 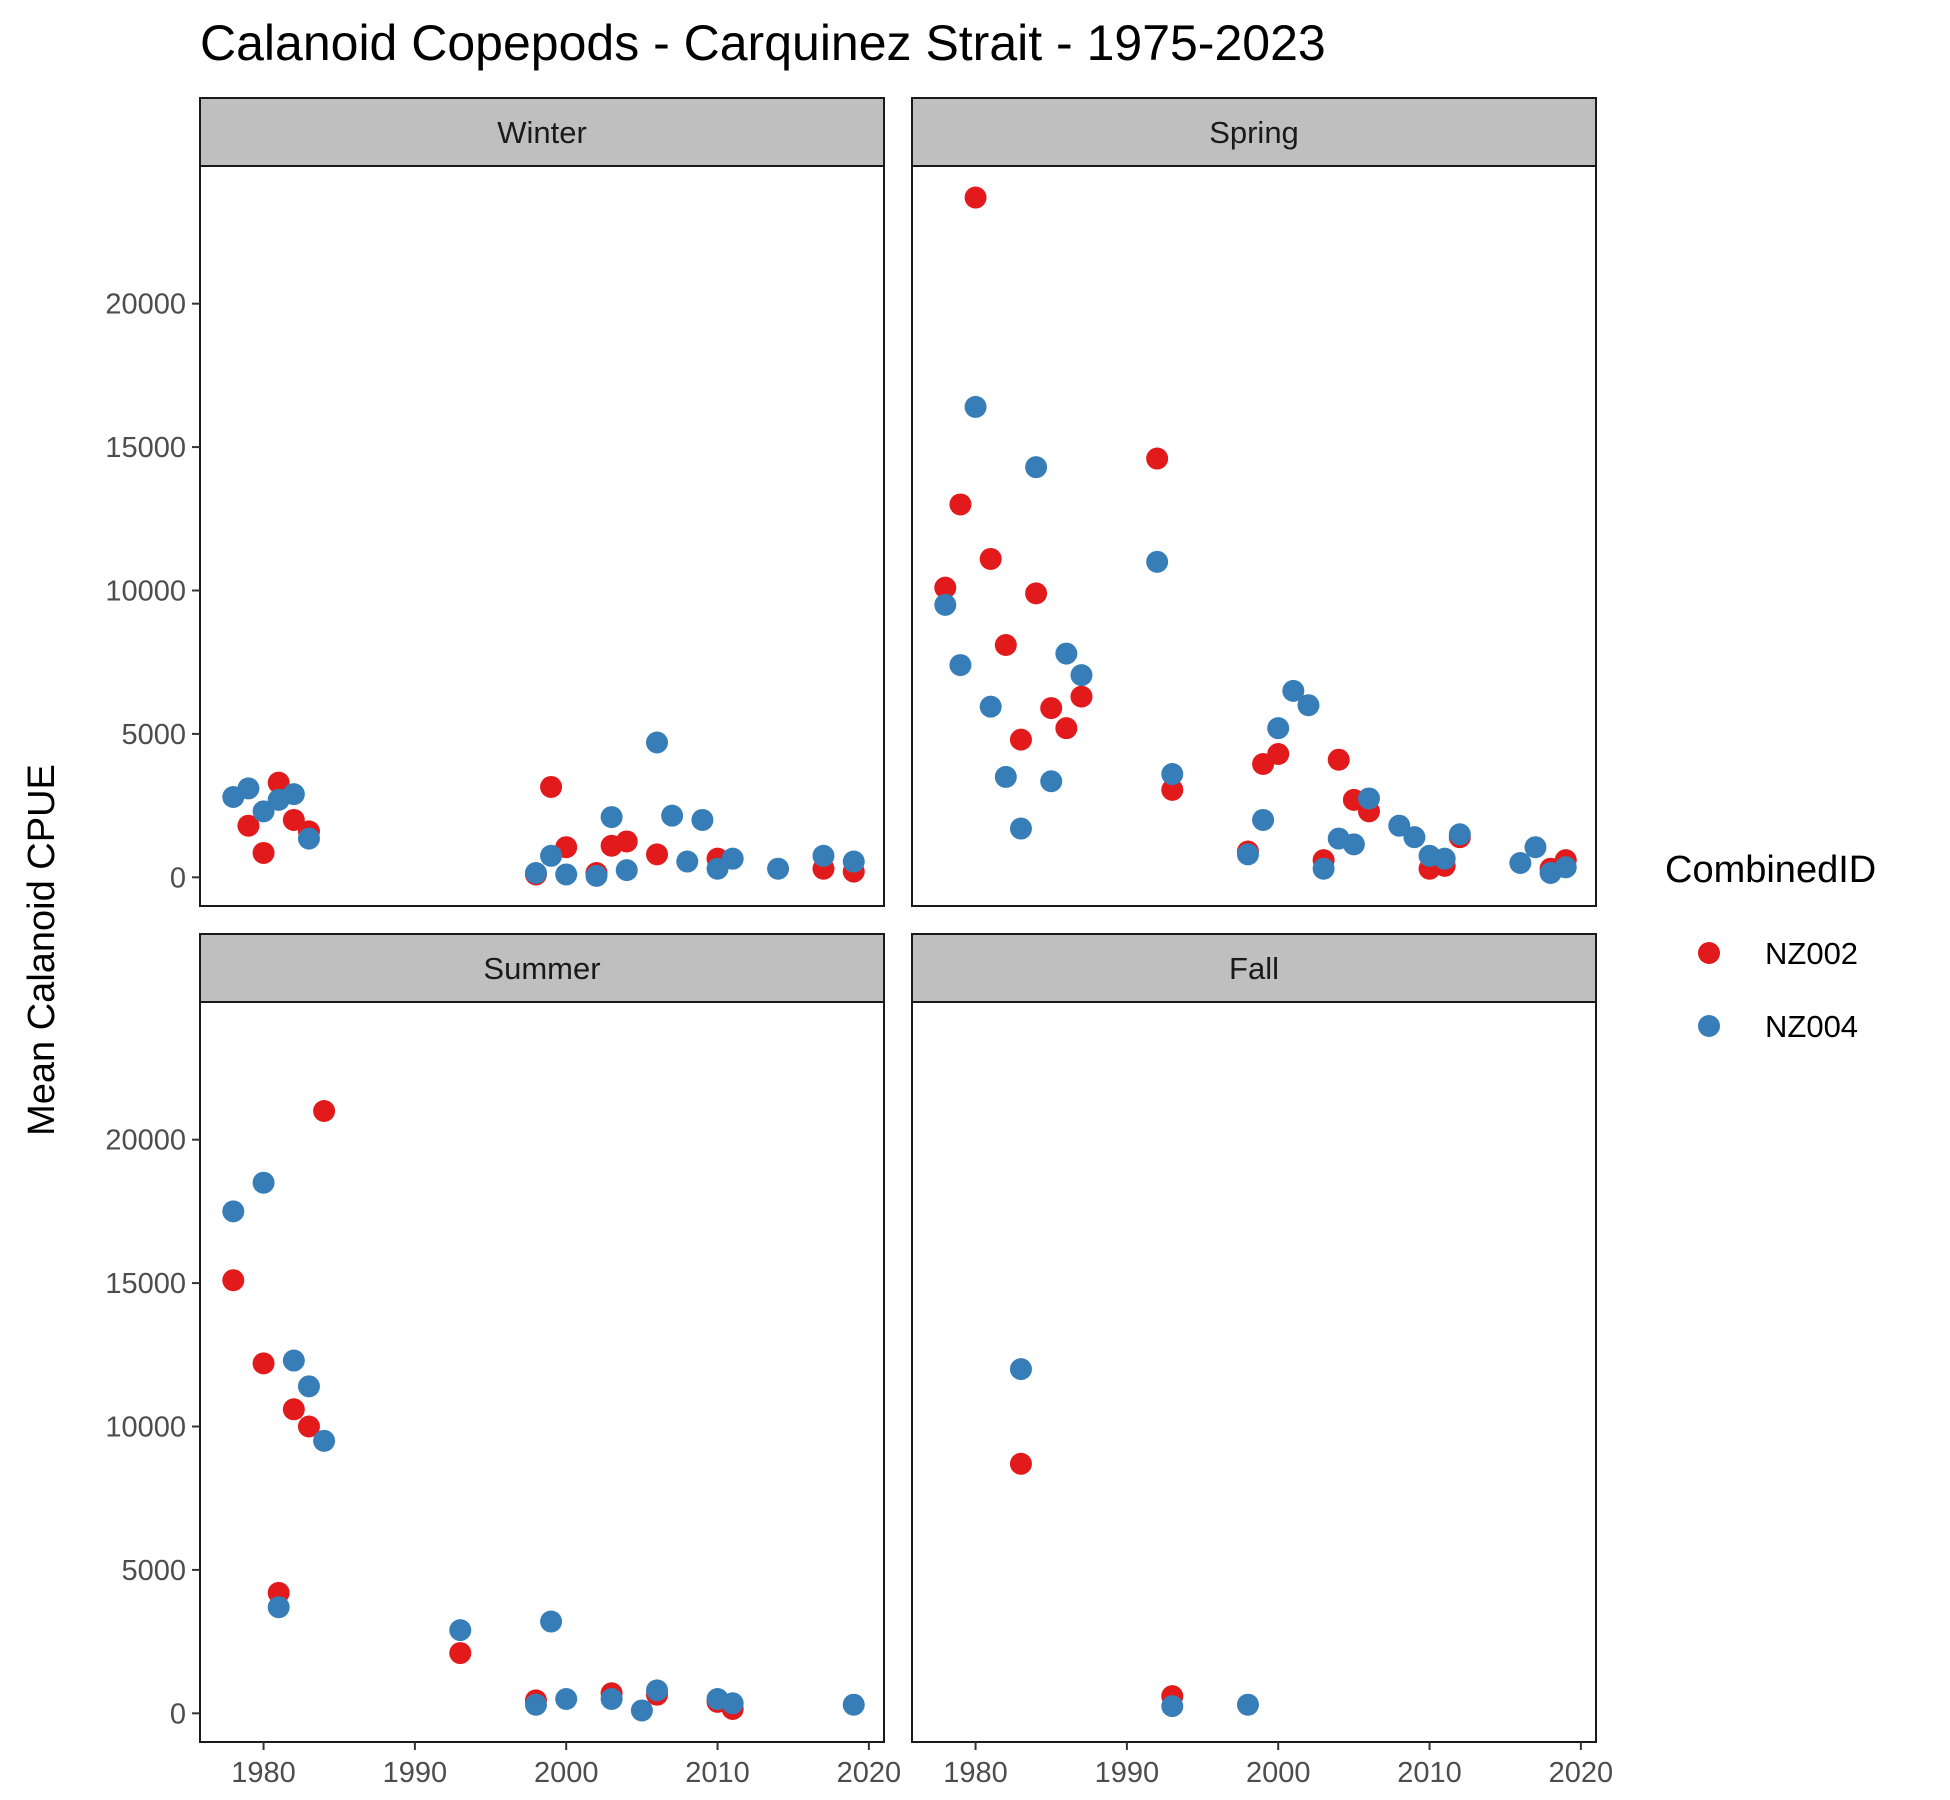 I want to click on x-tick-label-fall-1990: 1990, so click(x=1127, y=1773).